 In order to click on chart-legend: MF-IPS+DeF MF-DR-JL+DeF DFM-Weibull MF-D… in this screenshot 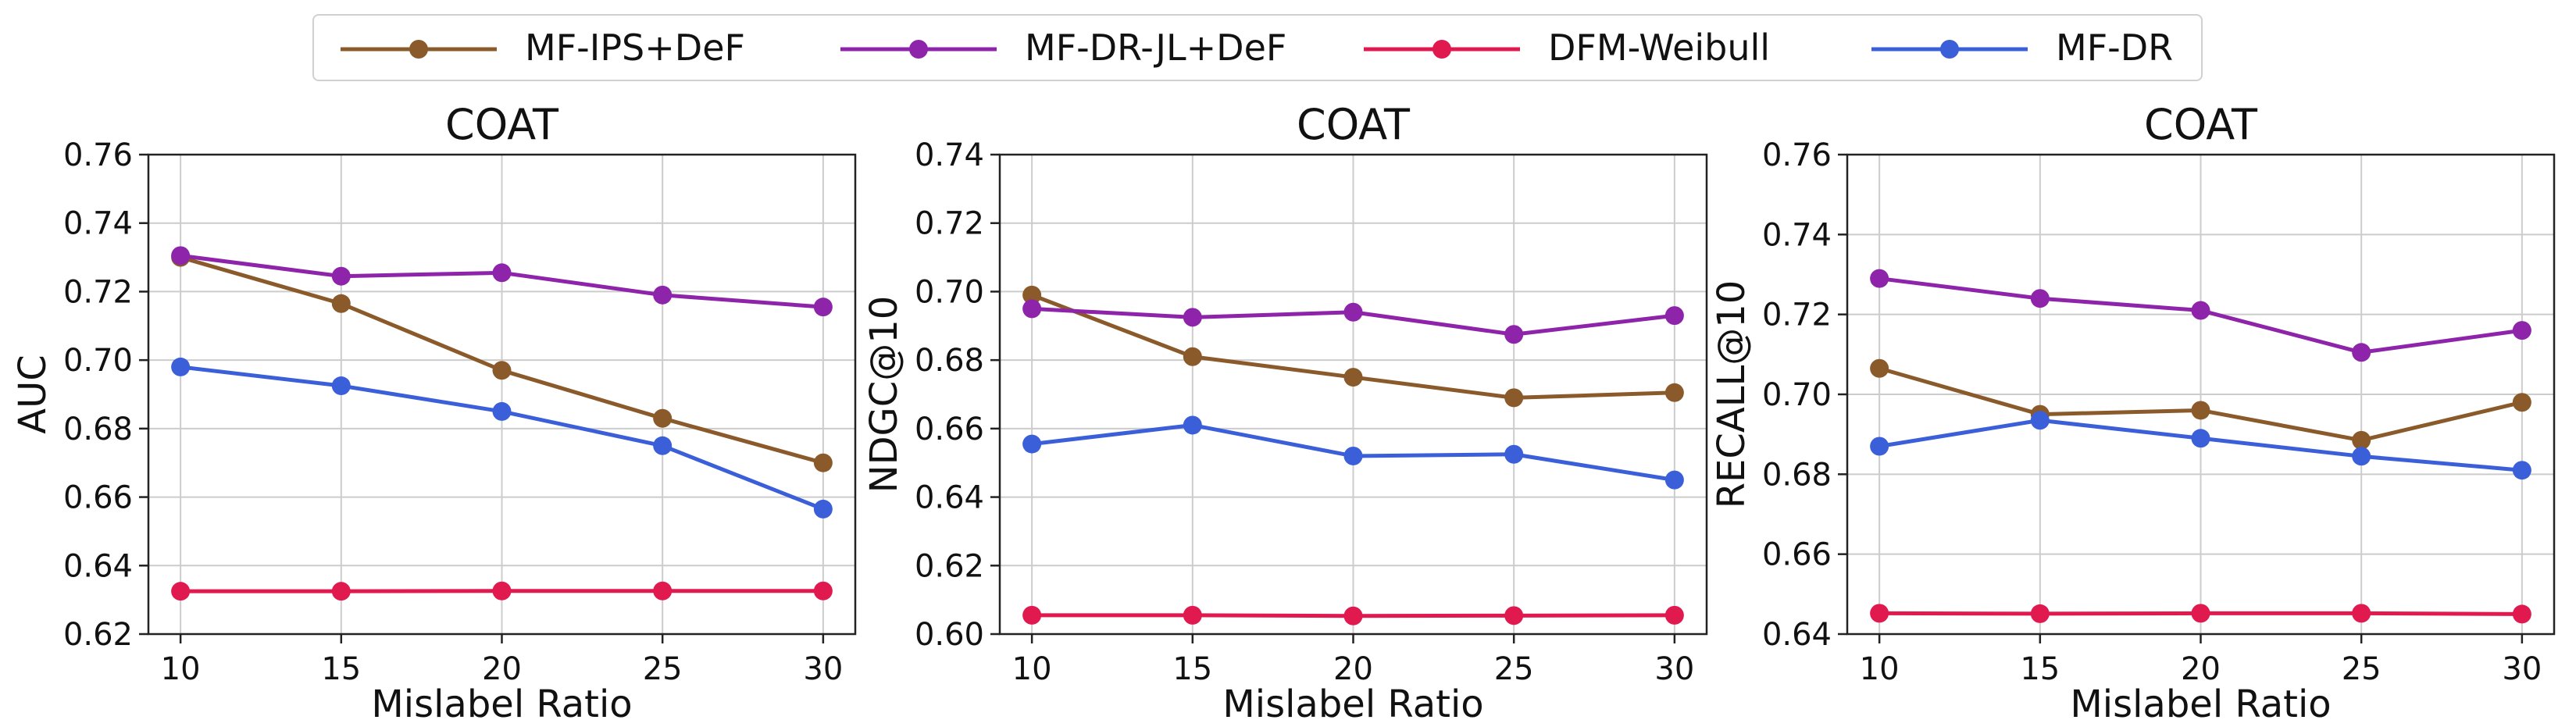, I will do `click(1257, 47)`.